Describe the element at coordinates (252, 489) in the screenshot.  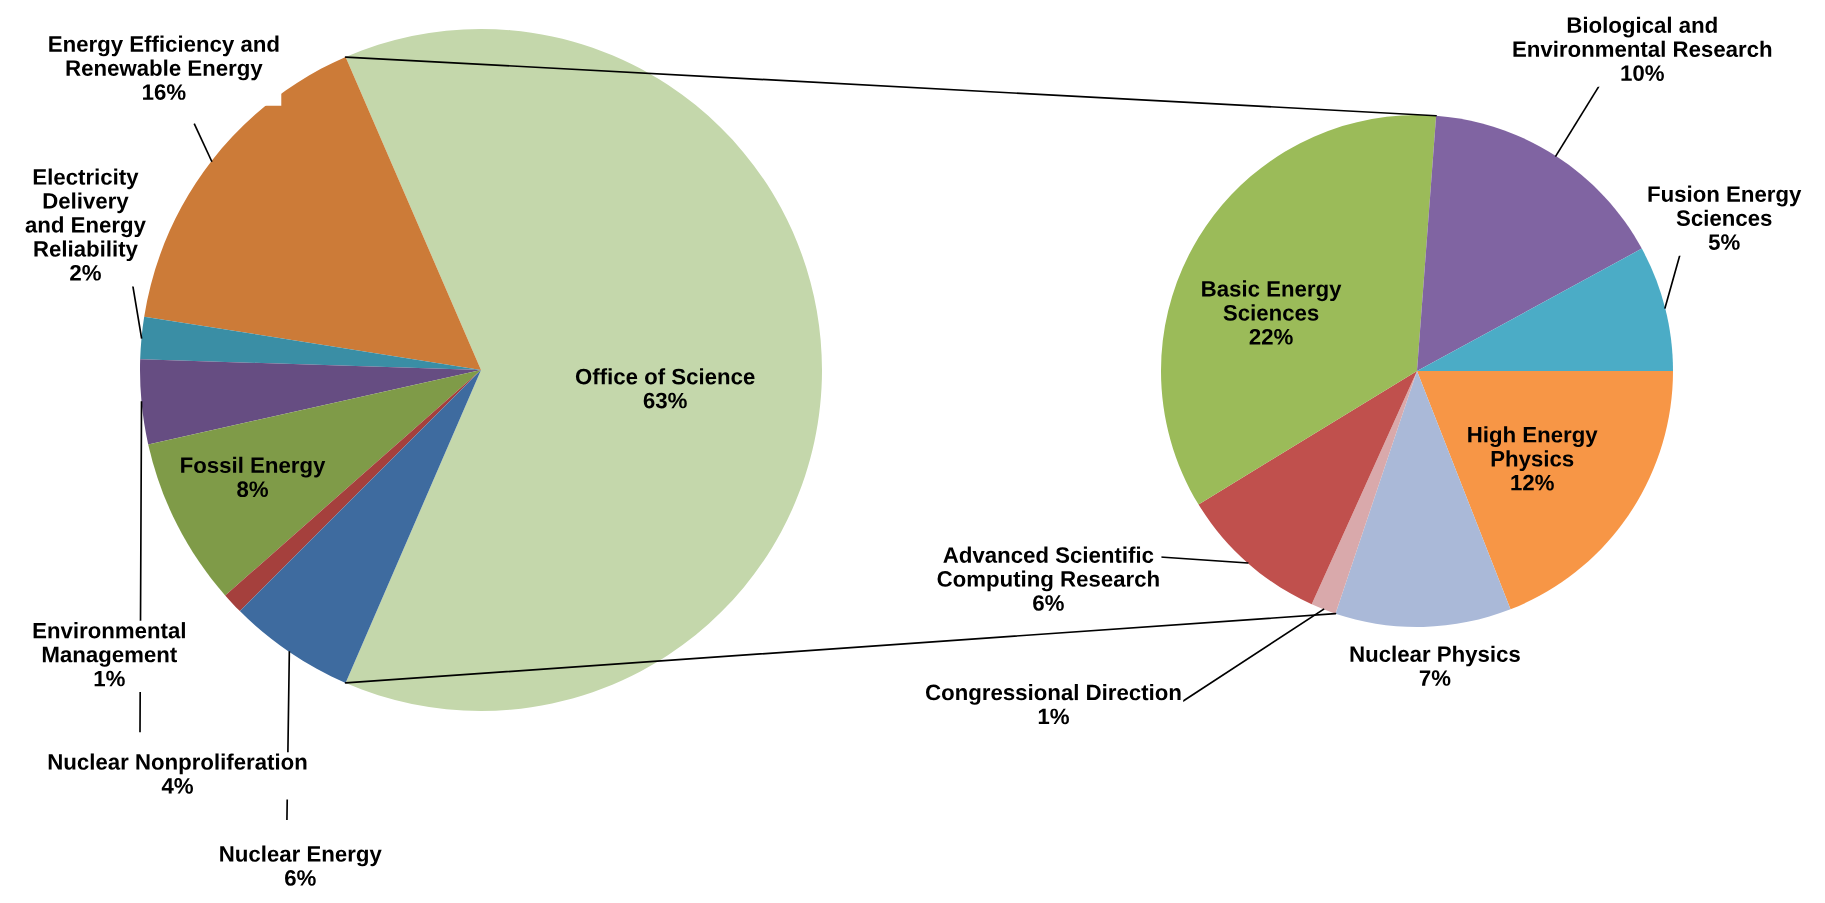
I see `data-label: 8%` at that location.